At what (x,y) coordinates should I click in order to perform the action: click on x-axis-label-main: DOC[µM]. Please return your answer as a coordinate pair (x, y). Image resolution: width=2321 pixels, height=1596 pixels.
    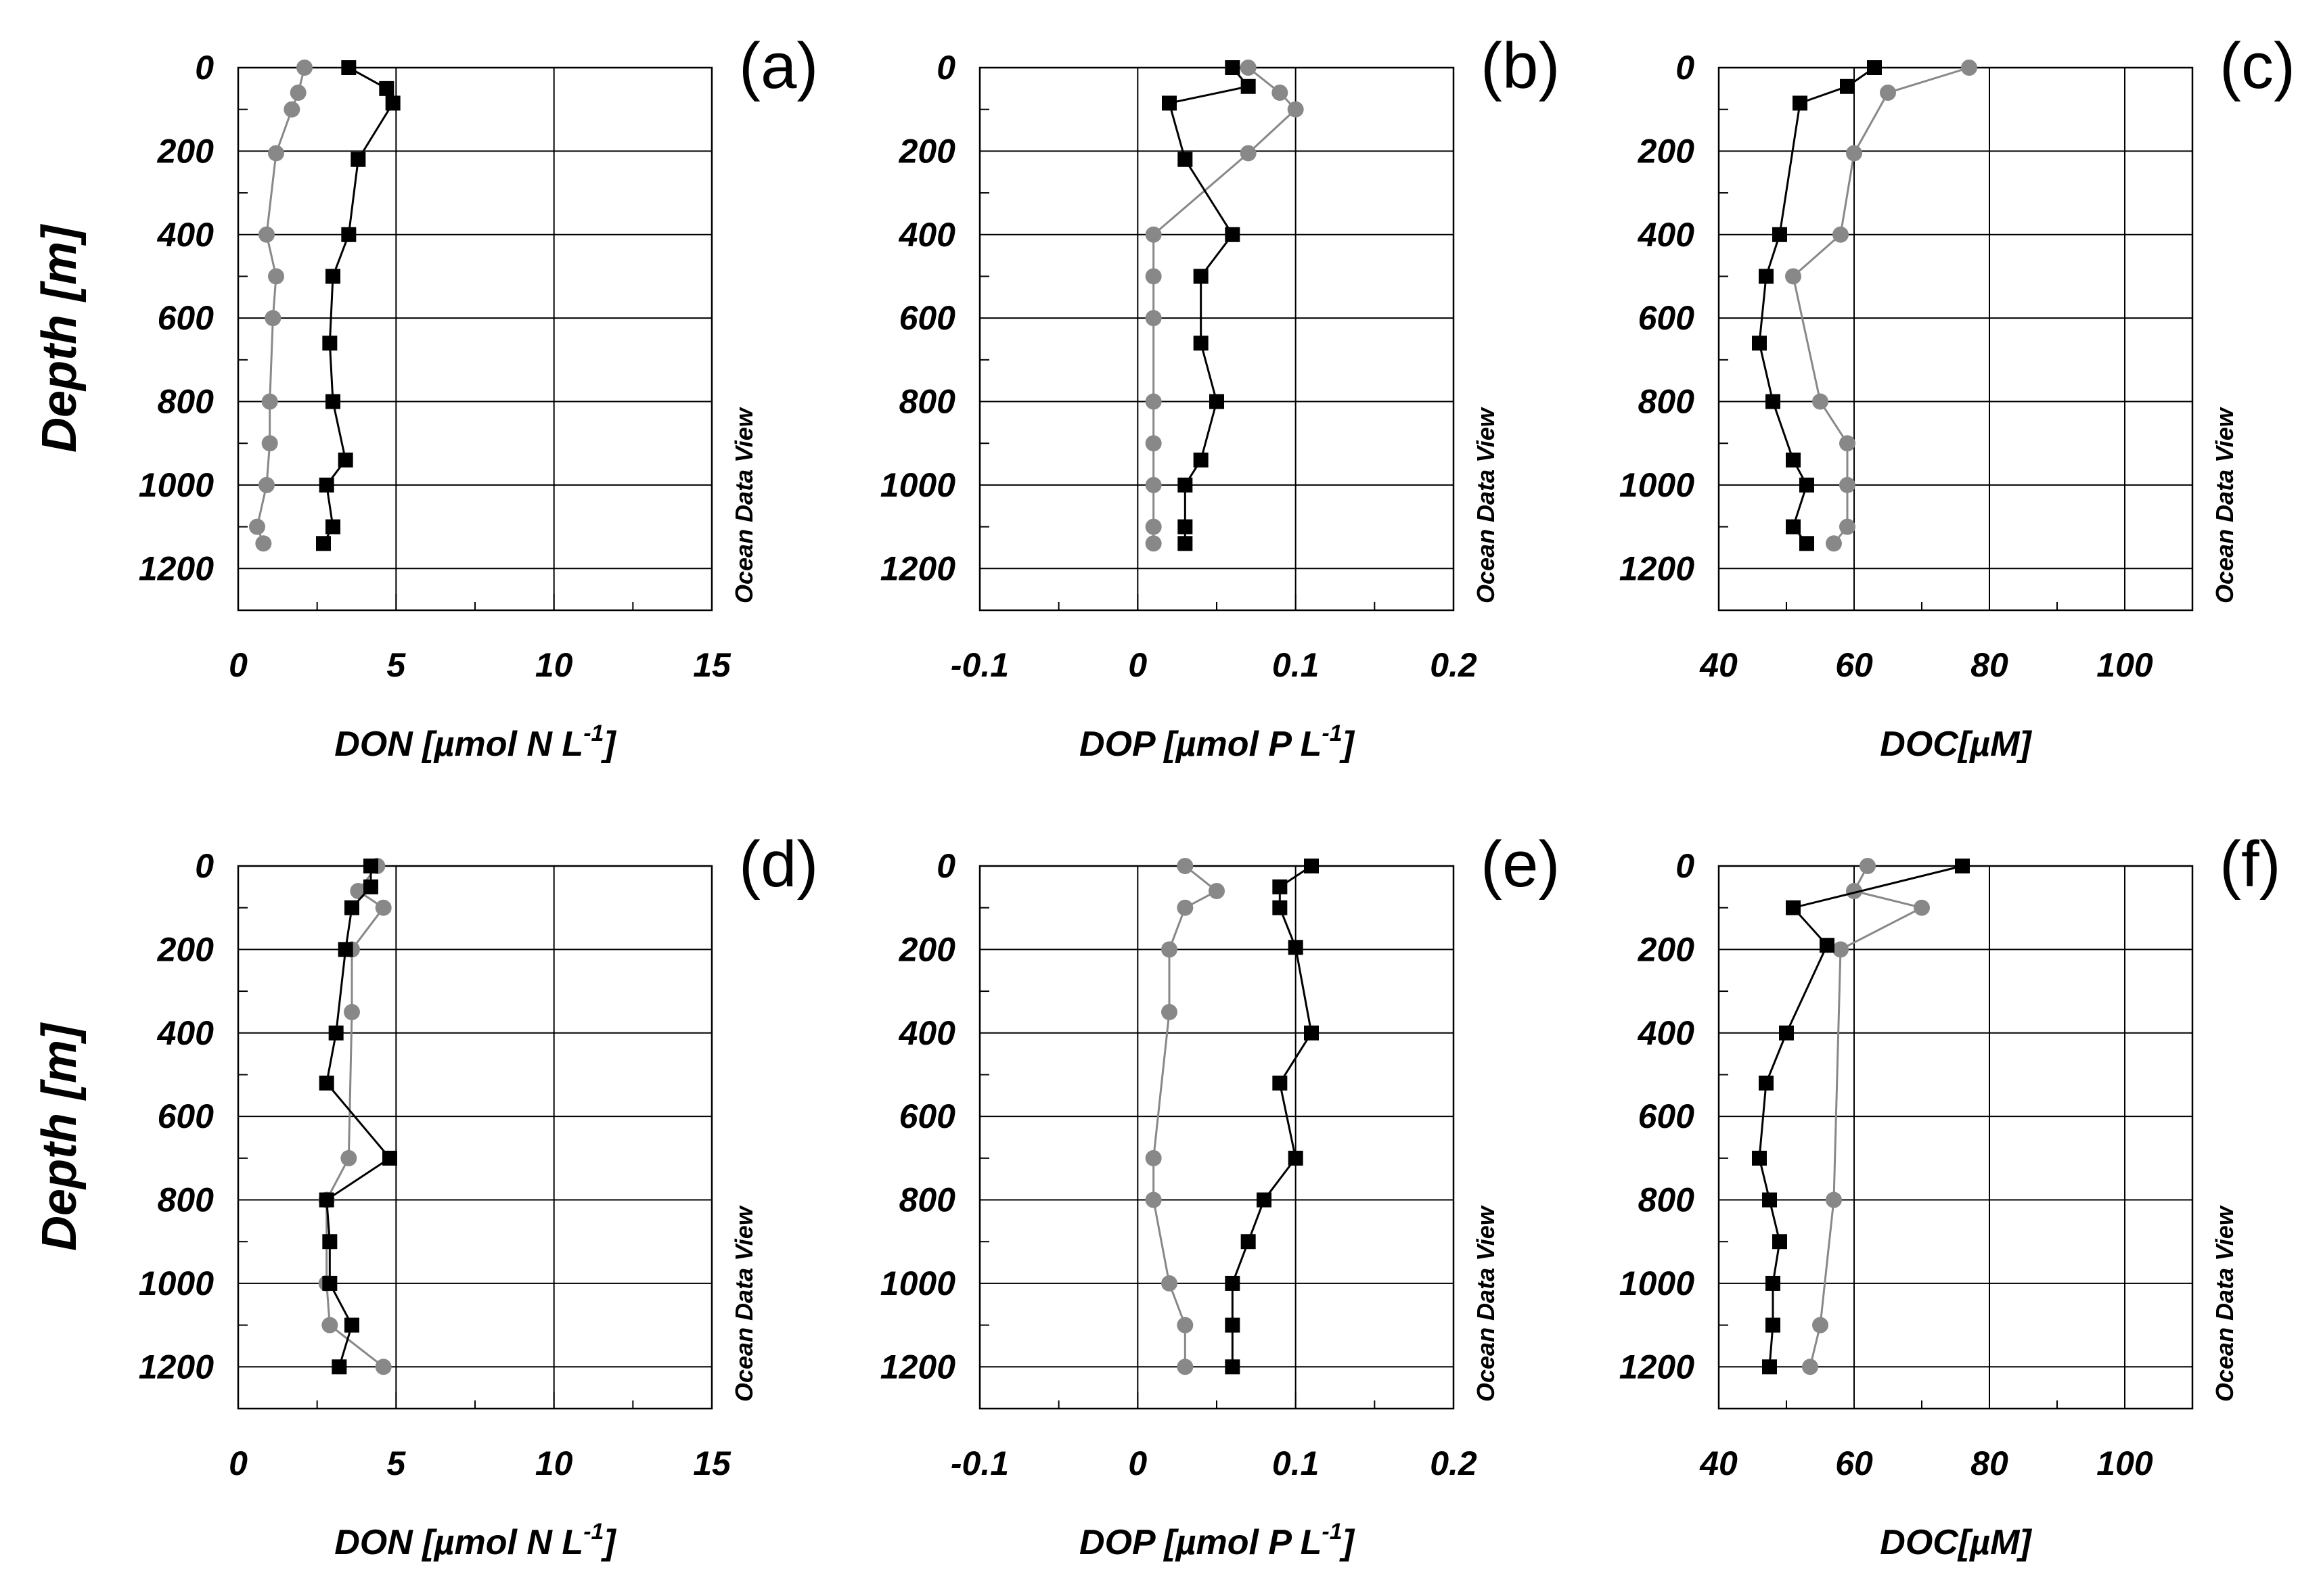
    Looking at the image, I should click on (1956, 1543).